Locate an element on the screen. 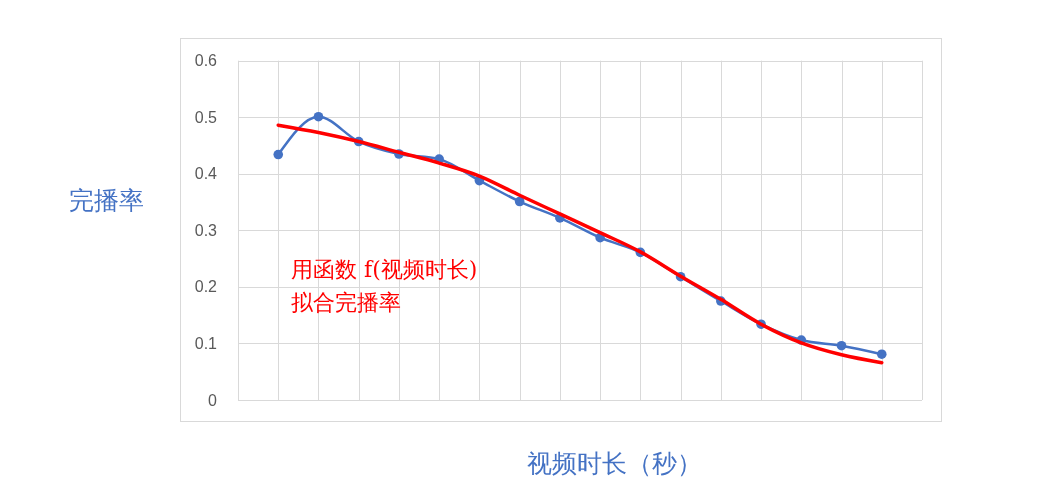 Image resolution: width=1039 pixels, height=494 pixels. y-tick-label: 0.2 is located at coordinates (206, 287).